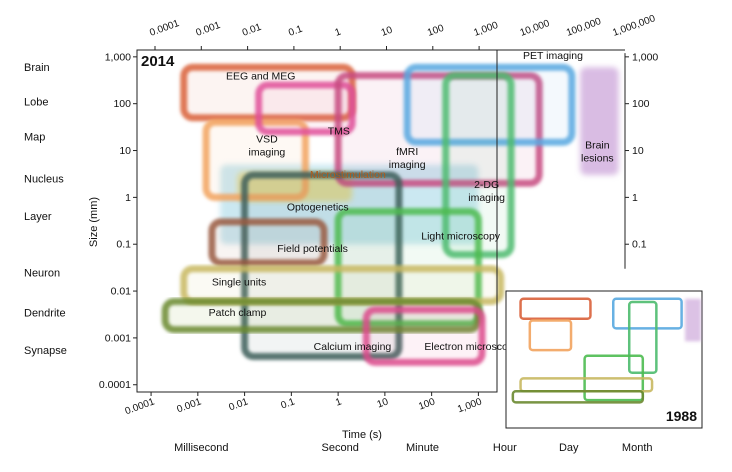 The image size is (732, 472). I want to click on y-tick-label: 0.0001, so click(115, 385).